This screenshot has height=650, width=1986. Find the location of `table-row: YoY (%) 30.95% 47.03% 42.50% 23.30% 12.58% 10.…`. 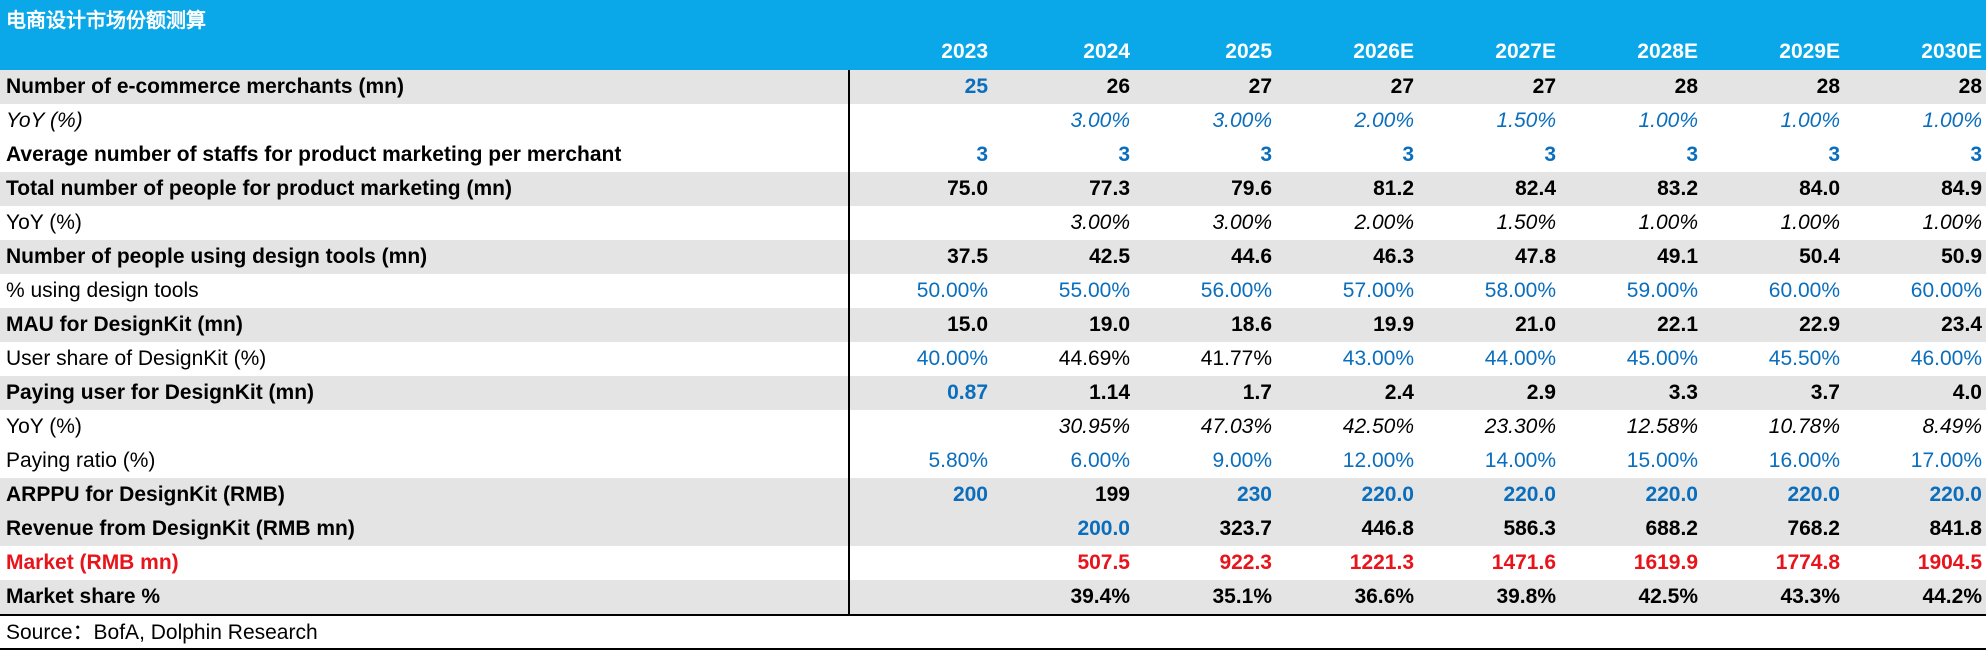

table-row: YoY (%) 30.95% 47.03% 42.50% 23.30% 12.58% 10.… is located at coordinates (993, 427).